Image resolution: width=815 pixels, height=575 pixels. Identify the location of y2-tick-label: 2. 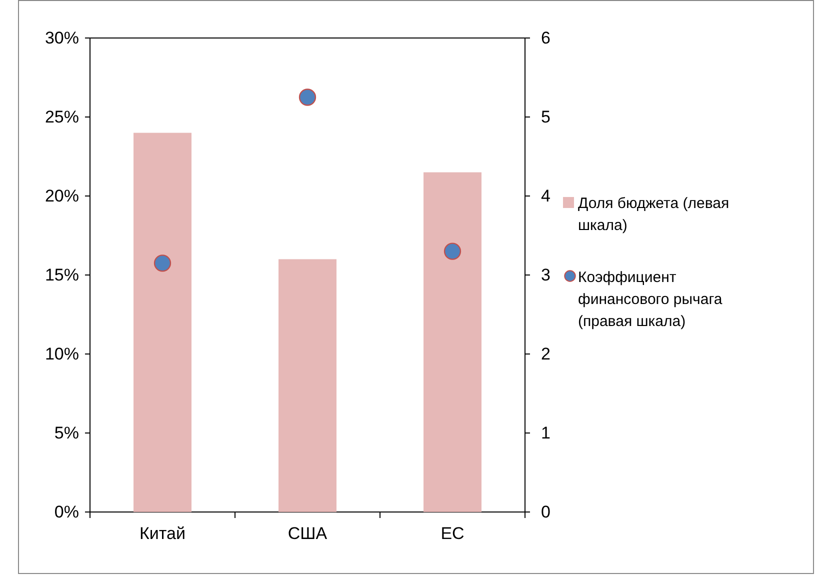
(545, 354).